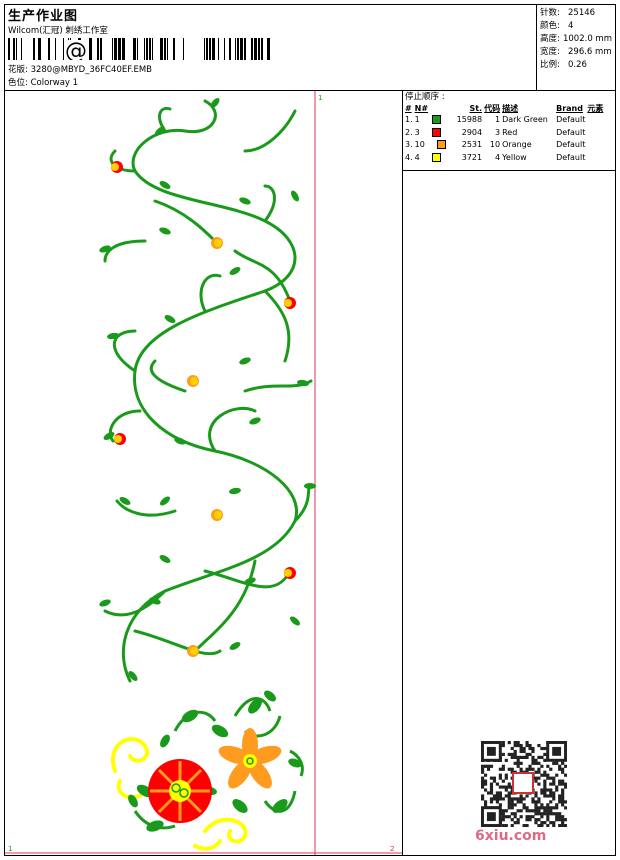  Describe the element at coordinates (18, 83) in the screenshot. I see `colorway-label: 色位:` at that location.